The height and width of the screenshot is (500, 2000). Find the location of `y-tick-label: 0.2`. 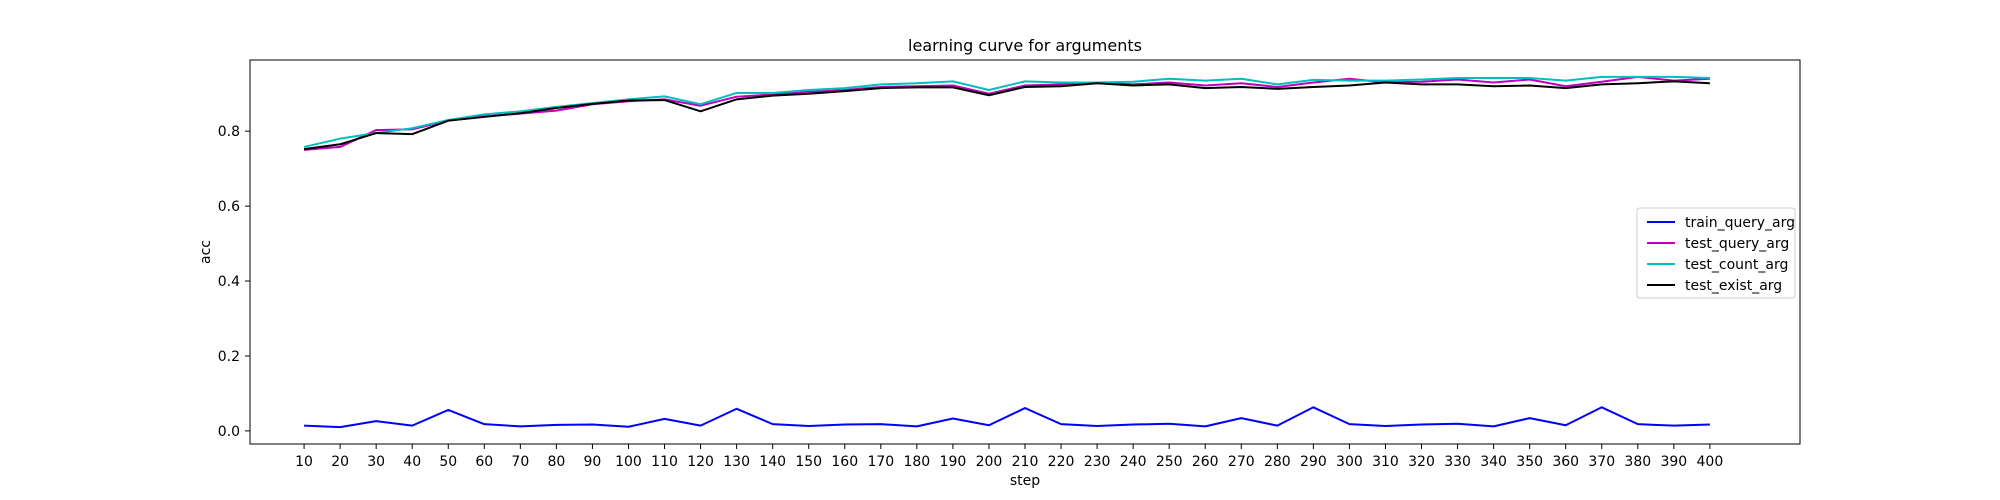

y-tick-label: 0.2 is located at coordinates (229, 357).